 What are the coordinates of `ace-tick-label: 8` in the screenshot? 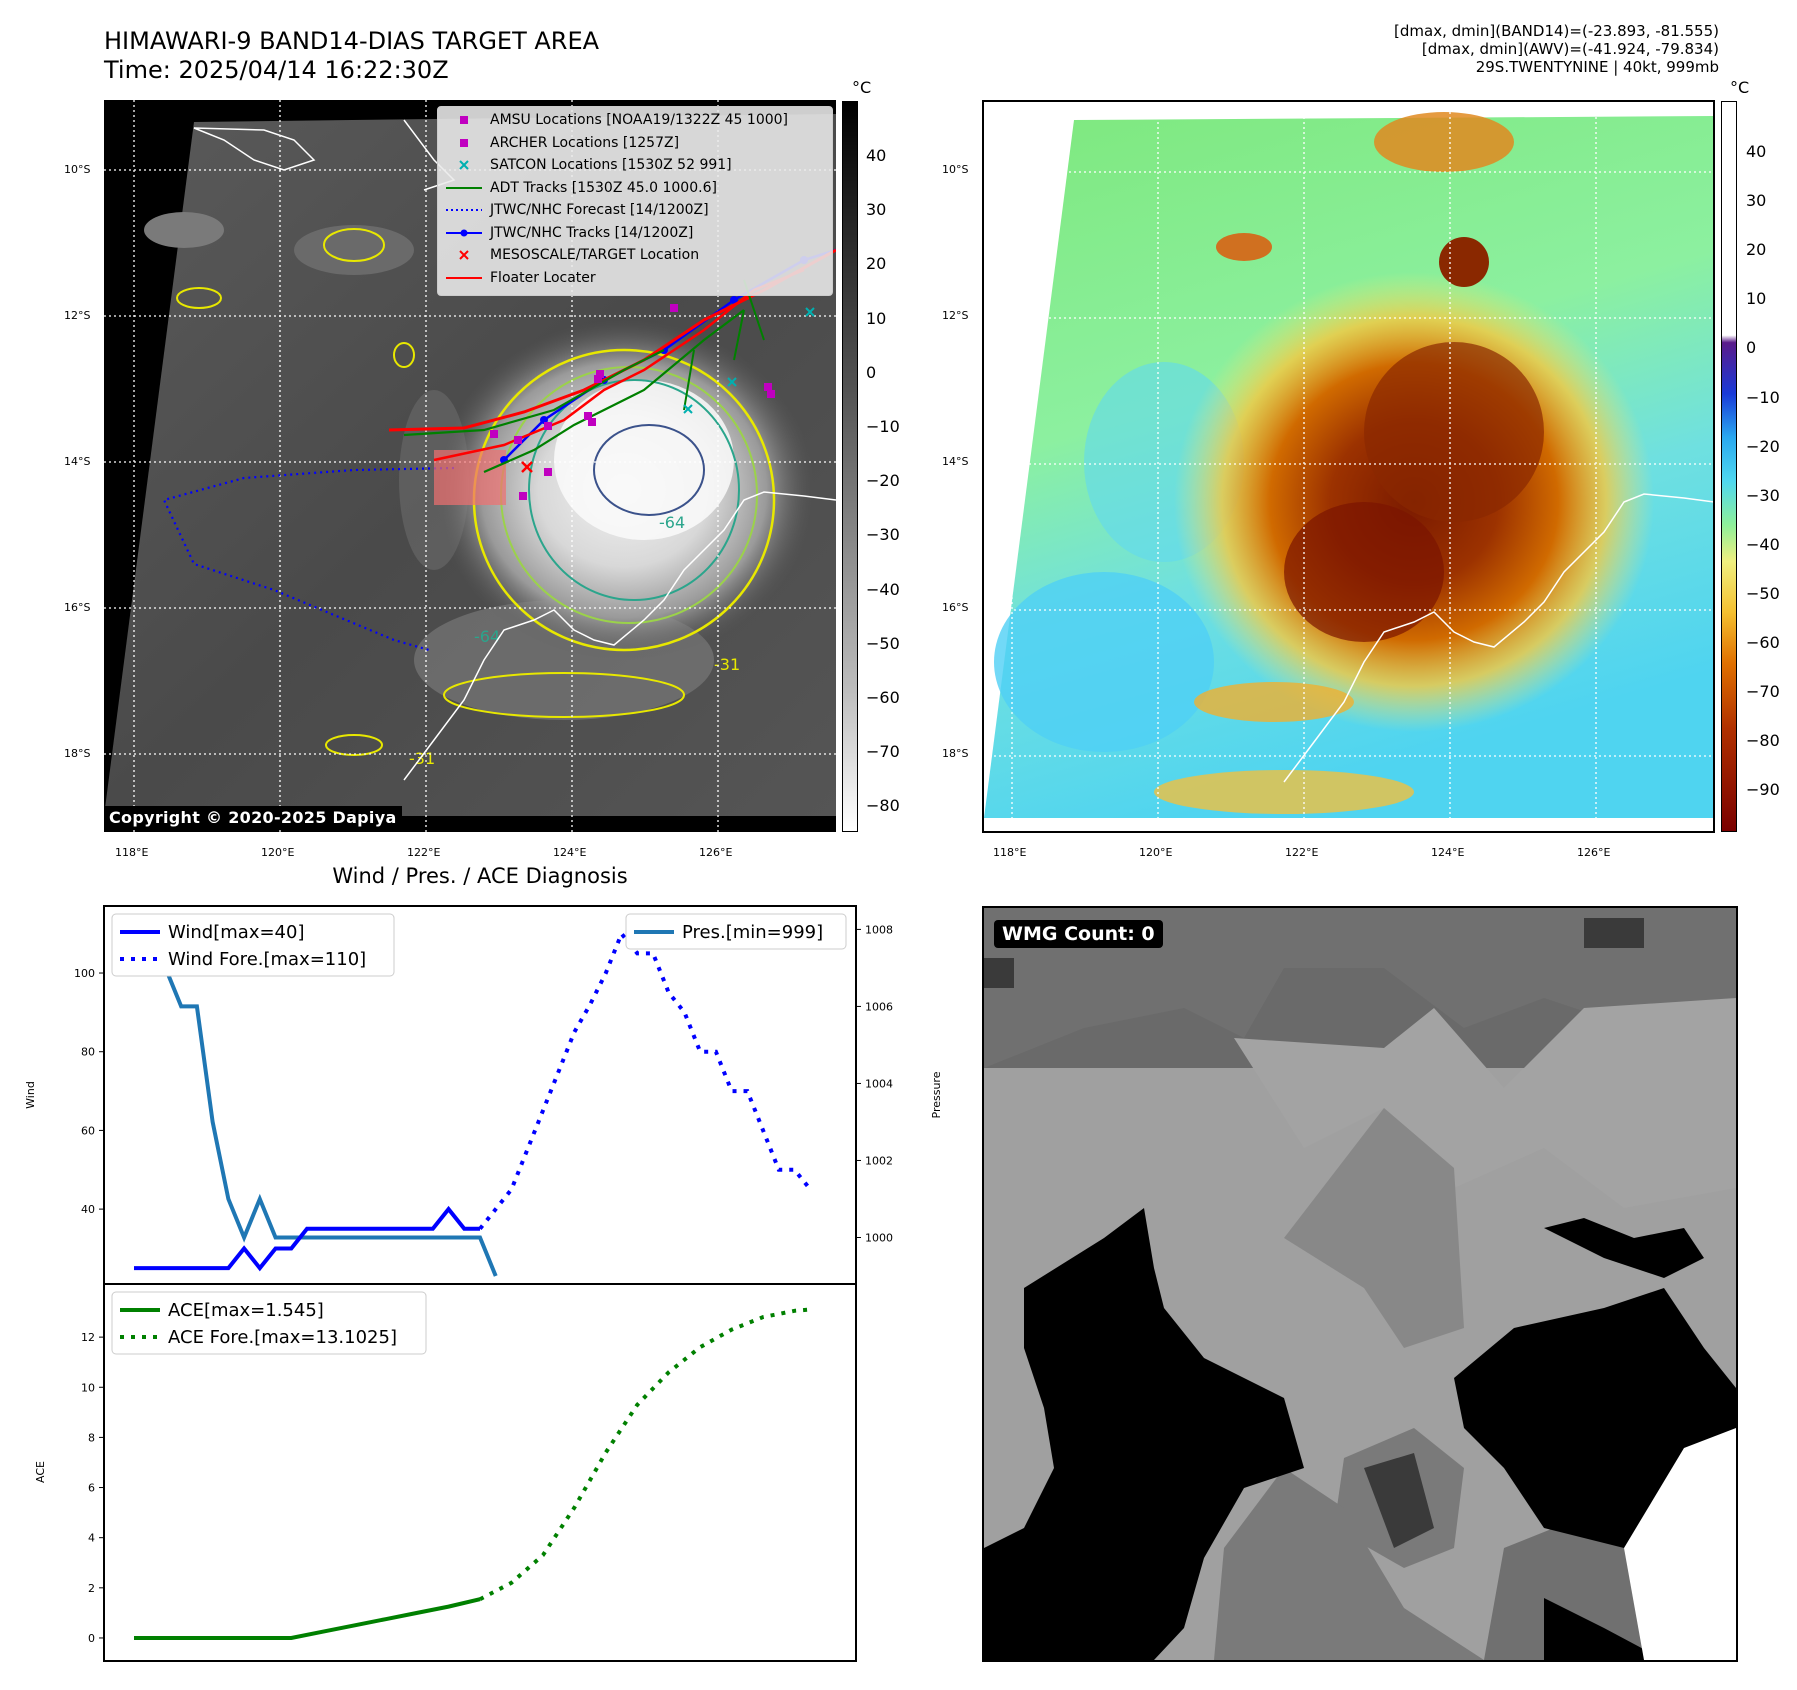 It's located at (91, 1437).